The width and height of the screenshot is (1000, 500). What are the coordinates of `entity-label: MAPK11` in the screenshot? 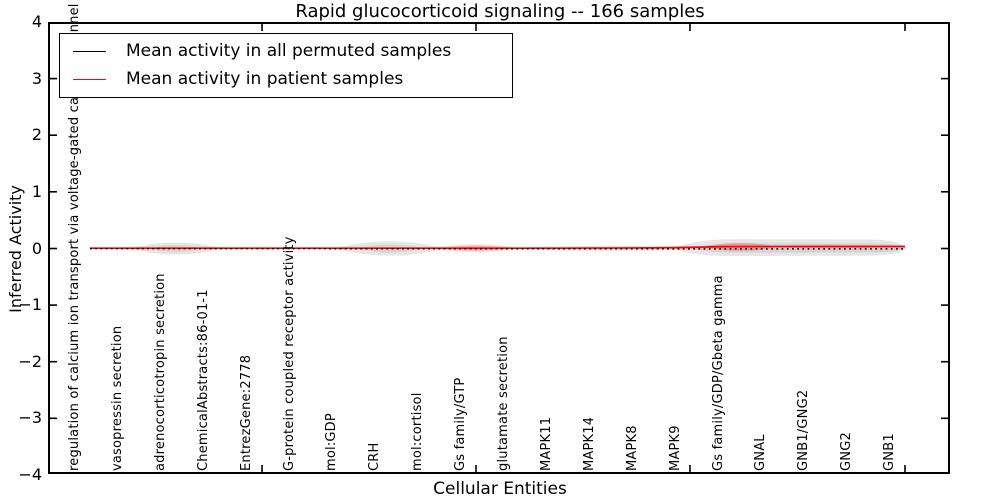 It's located at (546, 443).